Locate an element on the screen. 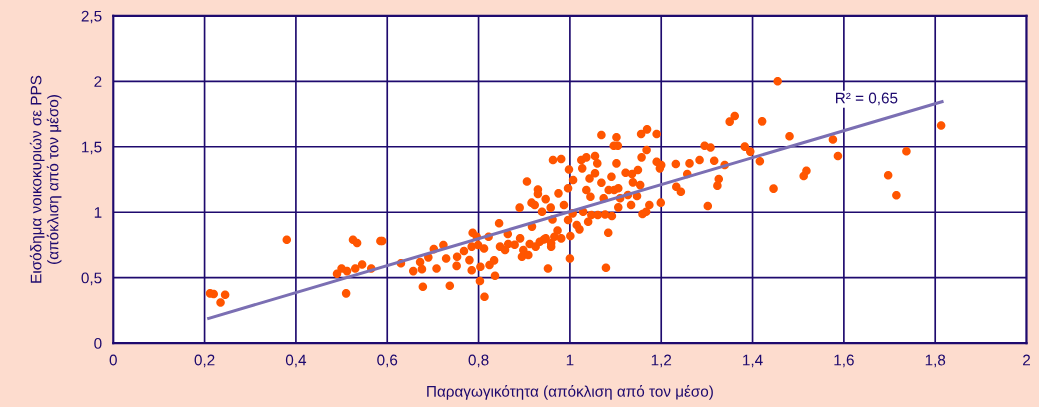  y-tick-label: 1 is located at coordinates (98, 212).